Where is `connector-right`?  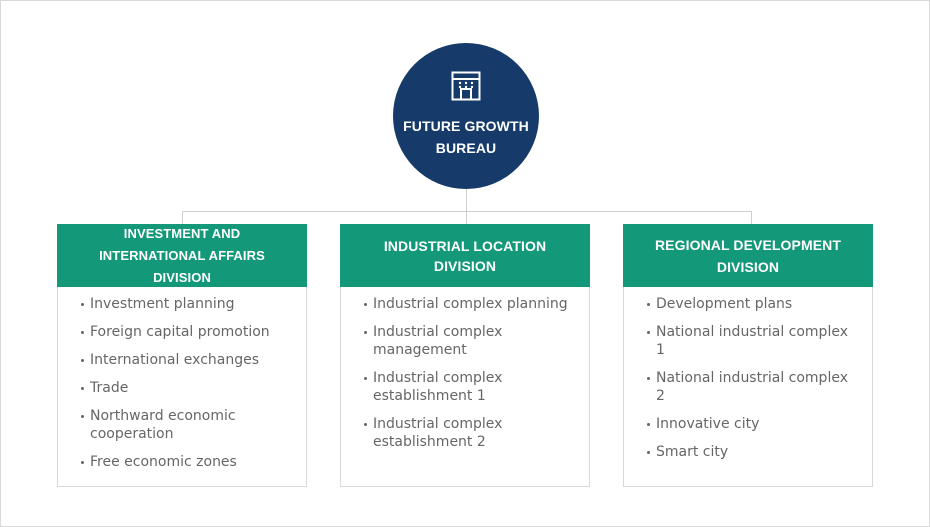
connector-right is located at coordinates (751, 217).